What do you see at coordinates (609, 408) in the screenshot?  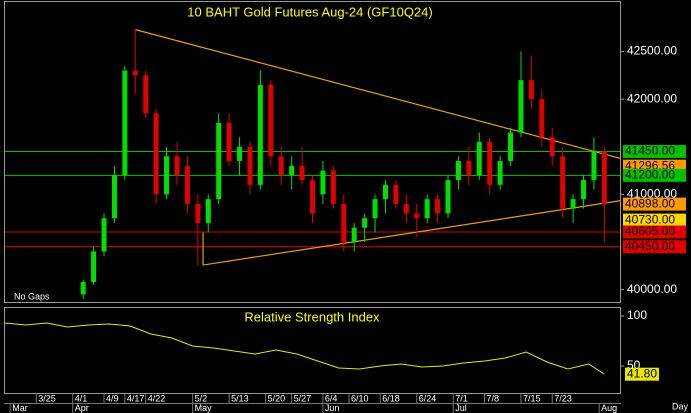 I see `month-label: Aug` at bounding box center [609, 408].